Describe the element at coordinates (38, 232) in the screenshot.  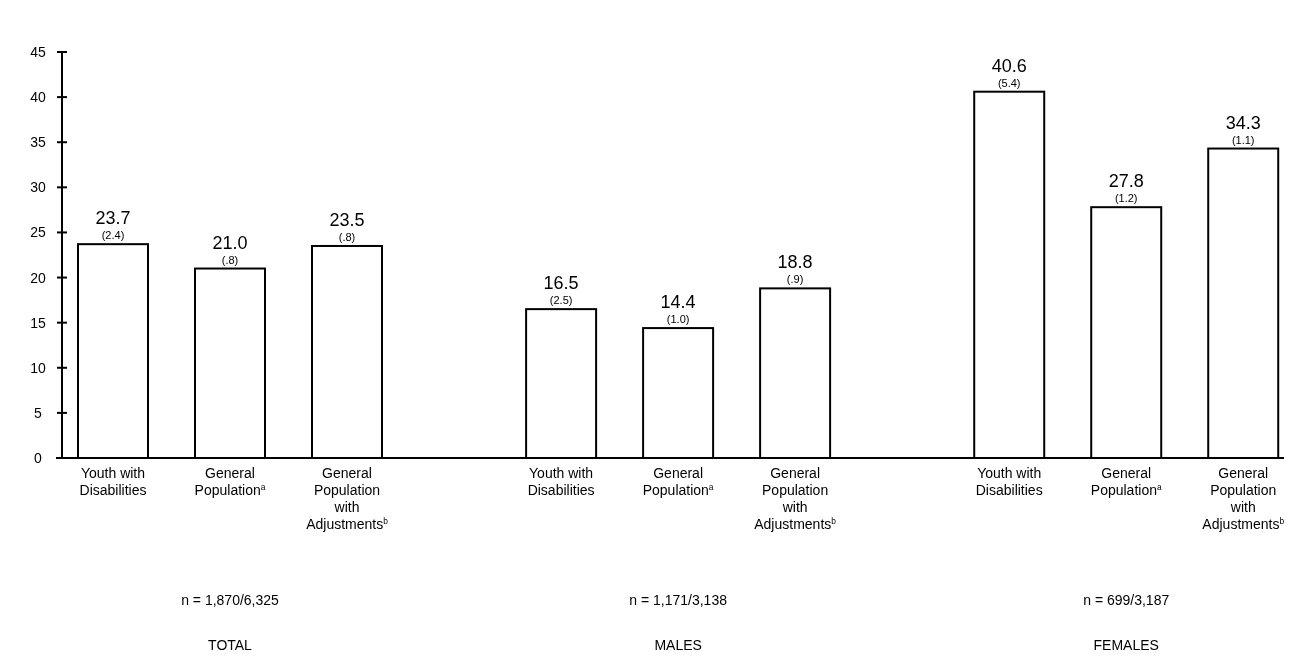
I see `y-tick-label: 25` at that location.